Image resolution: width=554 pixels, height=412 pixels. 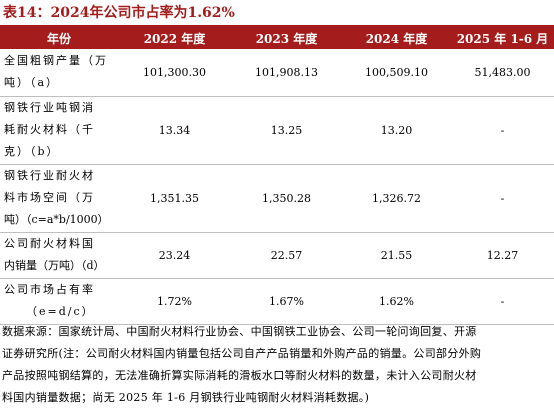 I want to click on row-label-line: 吨）（a）, so click(x=32, y=83).